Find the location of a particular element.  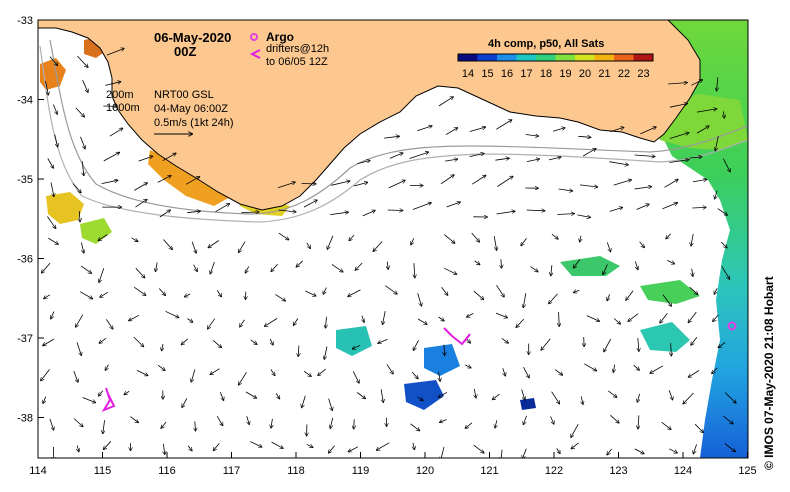

colorbar-frame is located at coordinates (555, 57).